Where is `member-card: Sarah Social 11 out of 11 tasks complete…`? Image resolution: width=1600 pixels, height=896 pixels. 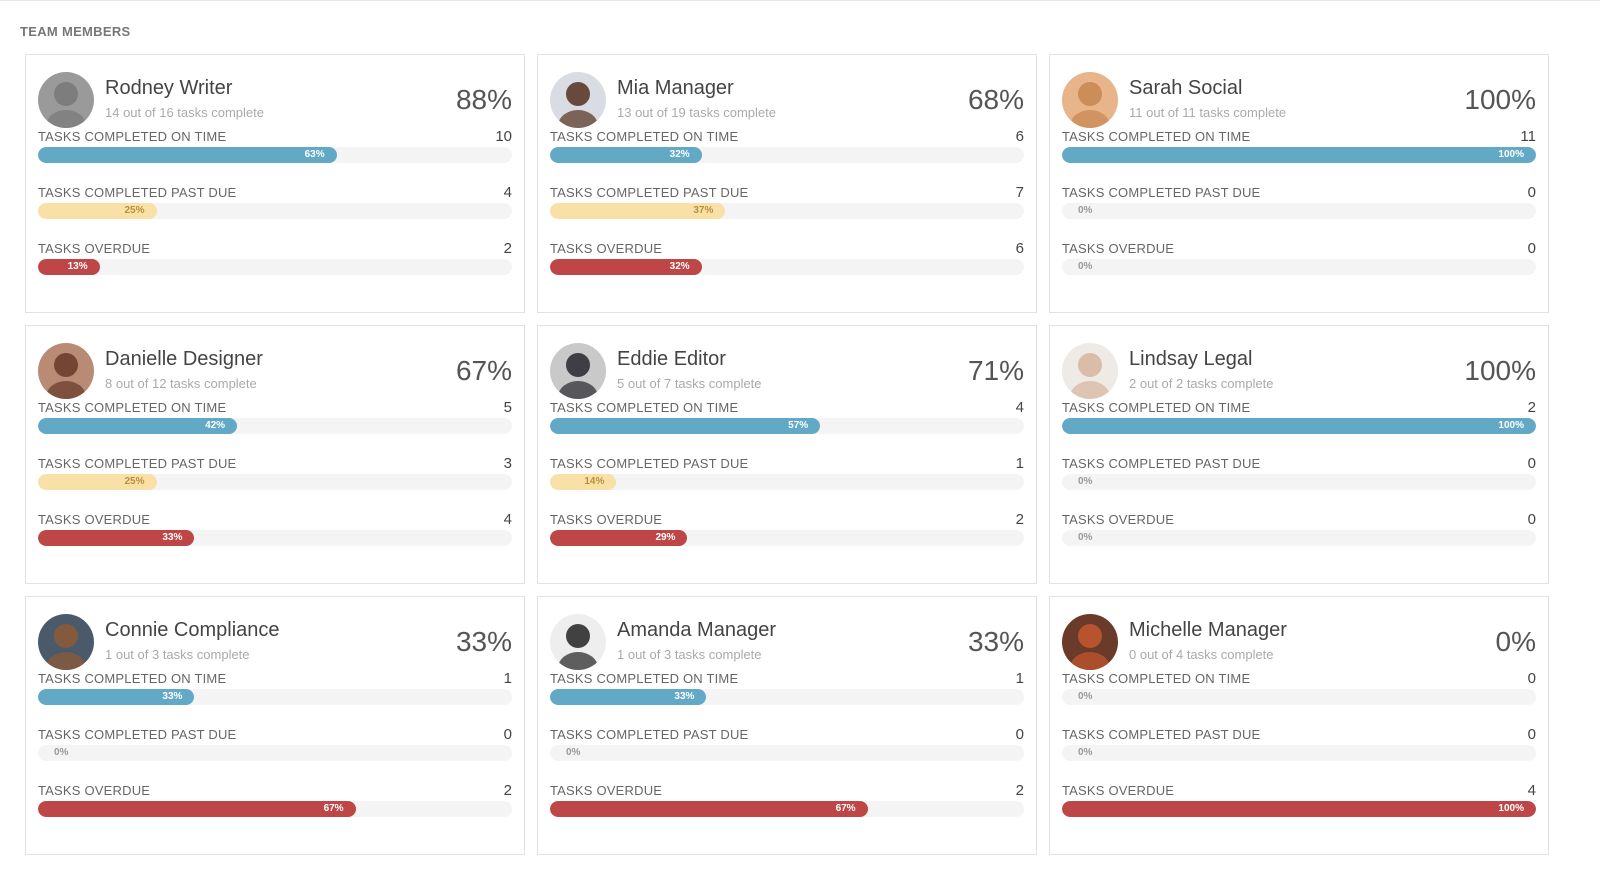
member-card: Sarah Social 11 out of 11 tasks complete… is located at coordinates (1299, 183).